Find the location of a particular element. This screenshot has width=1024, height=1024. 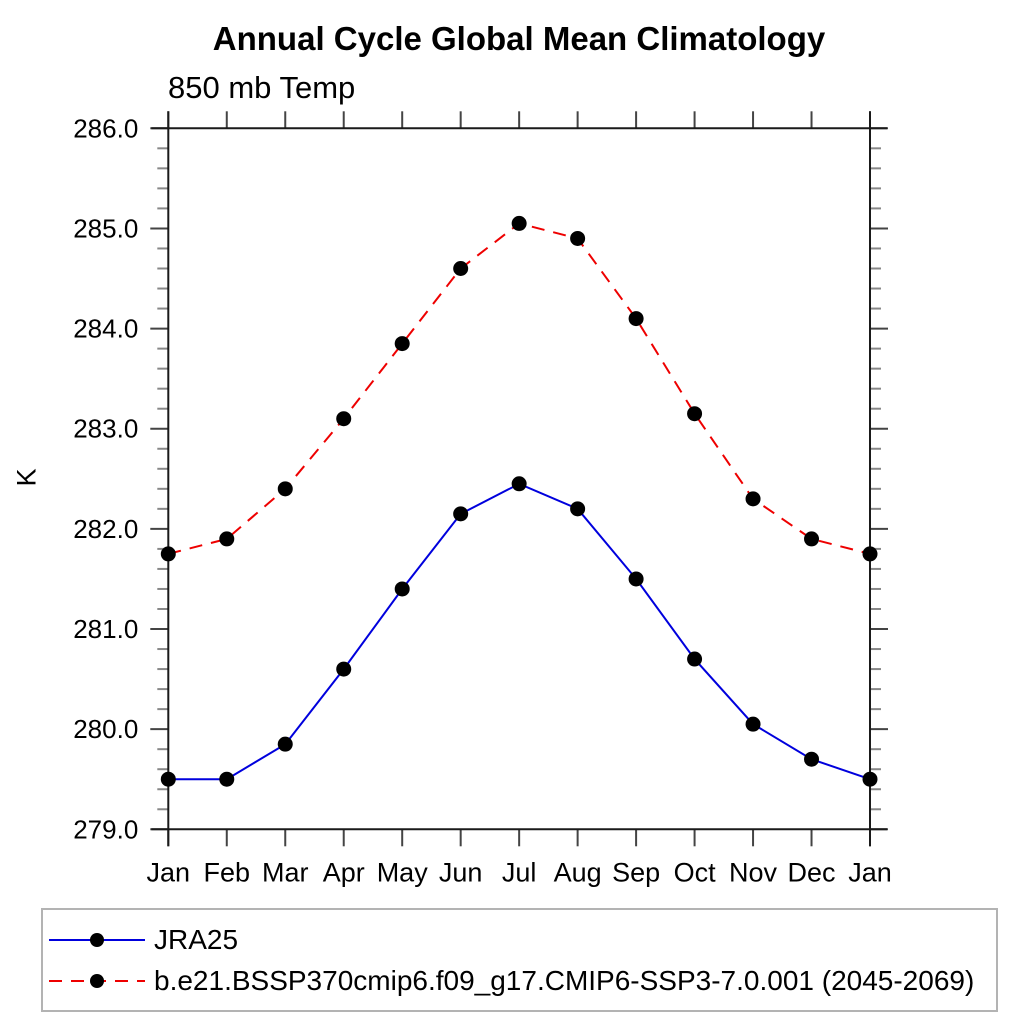

legend-item-0: JRA25 is located at coordinates (522, 939).